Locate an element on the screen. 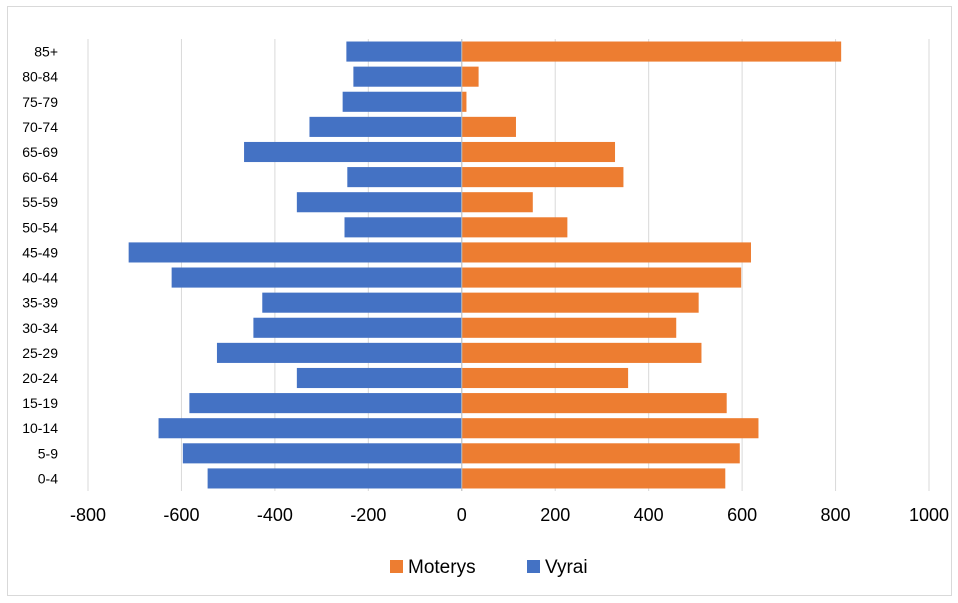  bar-moterys-85+ is located at coordinates (651, 51).